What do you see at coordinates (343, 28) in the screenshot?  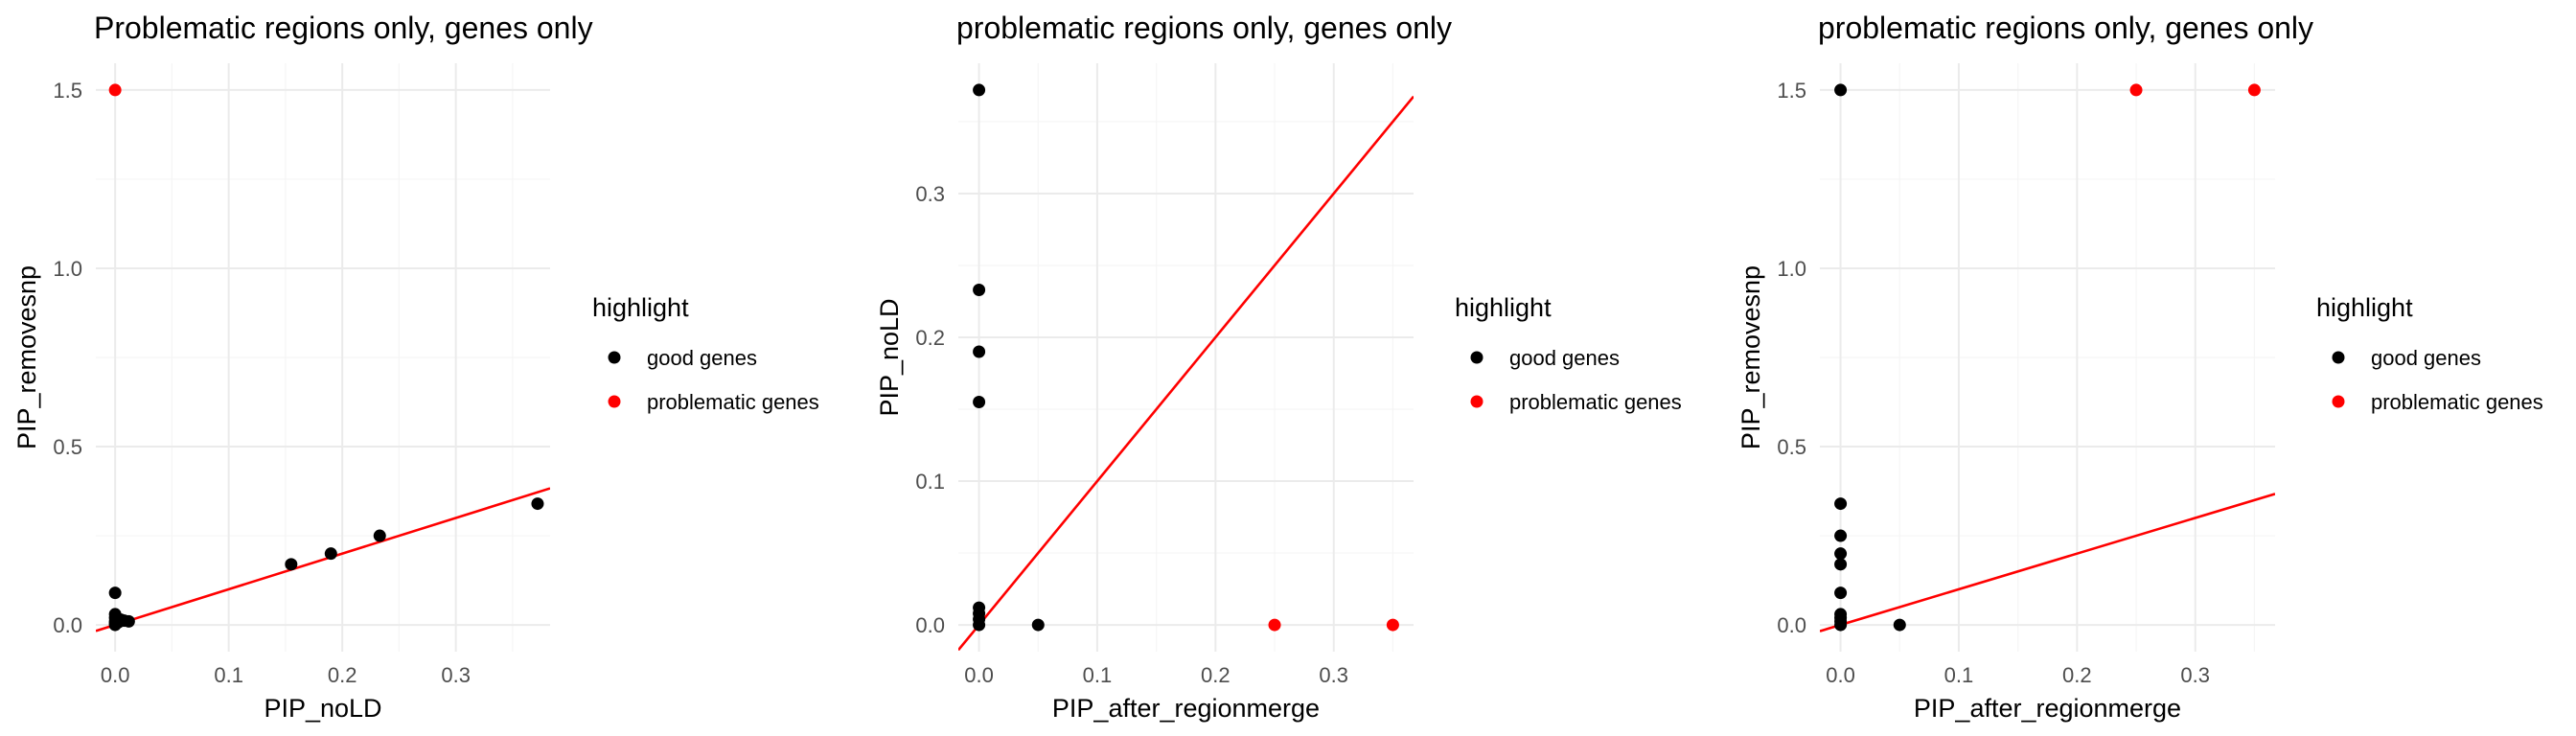 I see `chart-title: Problematic regions only, genes only` at bounding box center [343, 28].